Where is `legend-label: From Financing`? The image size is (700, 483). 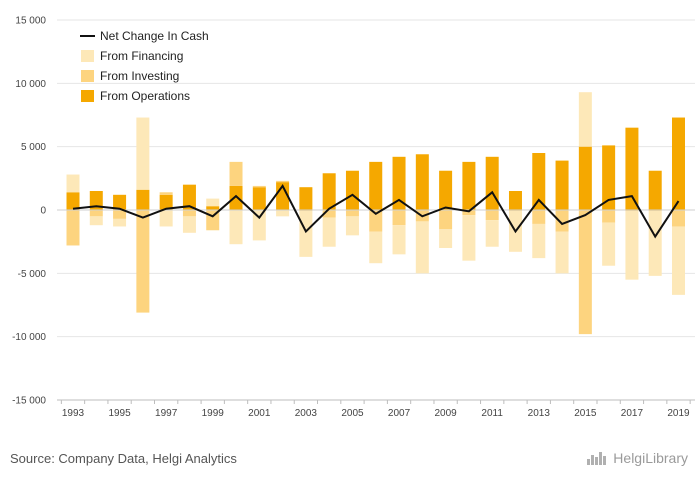 legend-label: From Financing is located at coordinates (141, 56).